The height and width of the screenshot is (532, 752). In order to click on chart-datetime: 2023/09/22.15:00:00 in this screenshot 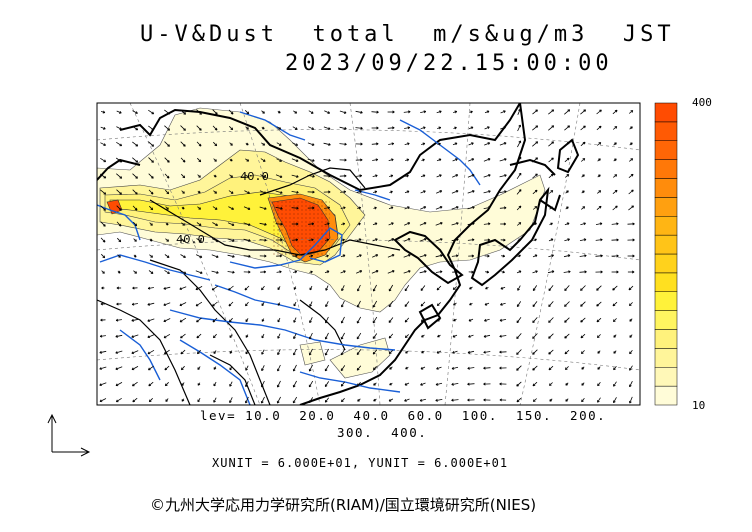, I will do `click(449, 63)`.